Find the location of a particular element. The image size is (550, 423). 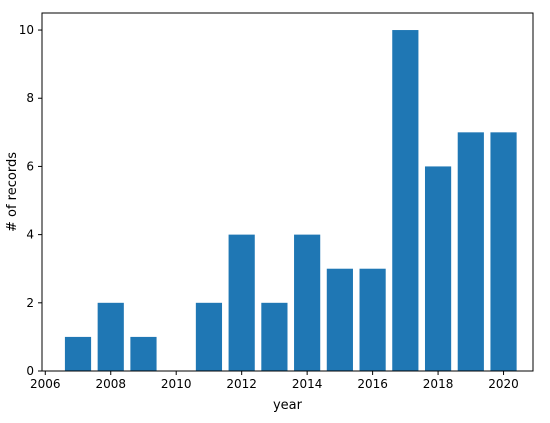

x-tick-label: 2006 is located at coordinates (45, 384).